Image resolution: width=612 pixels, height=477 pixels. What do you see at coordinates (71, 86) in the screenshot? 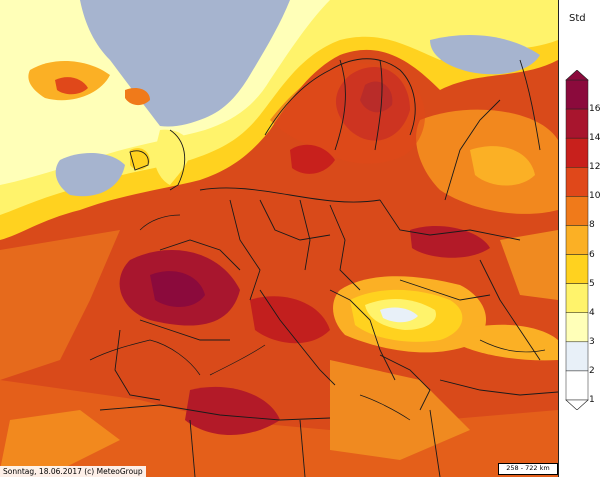
I see `iceland-core` at bounding box center [71, 86].